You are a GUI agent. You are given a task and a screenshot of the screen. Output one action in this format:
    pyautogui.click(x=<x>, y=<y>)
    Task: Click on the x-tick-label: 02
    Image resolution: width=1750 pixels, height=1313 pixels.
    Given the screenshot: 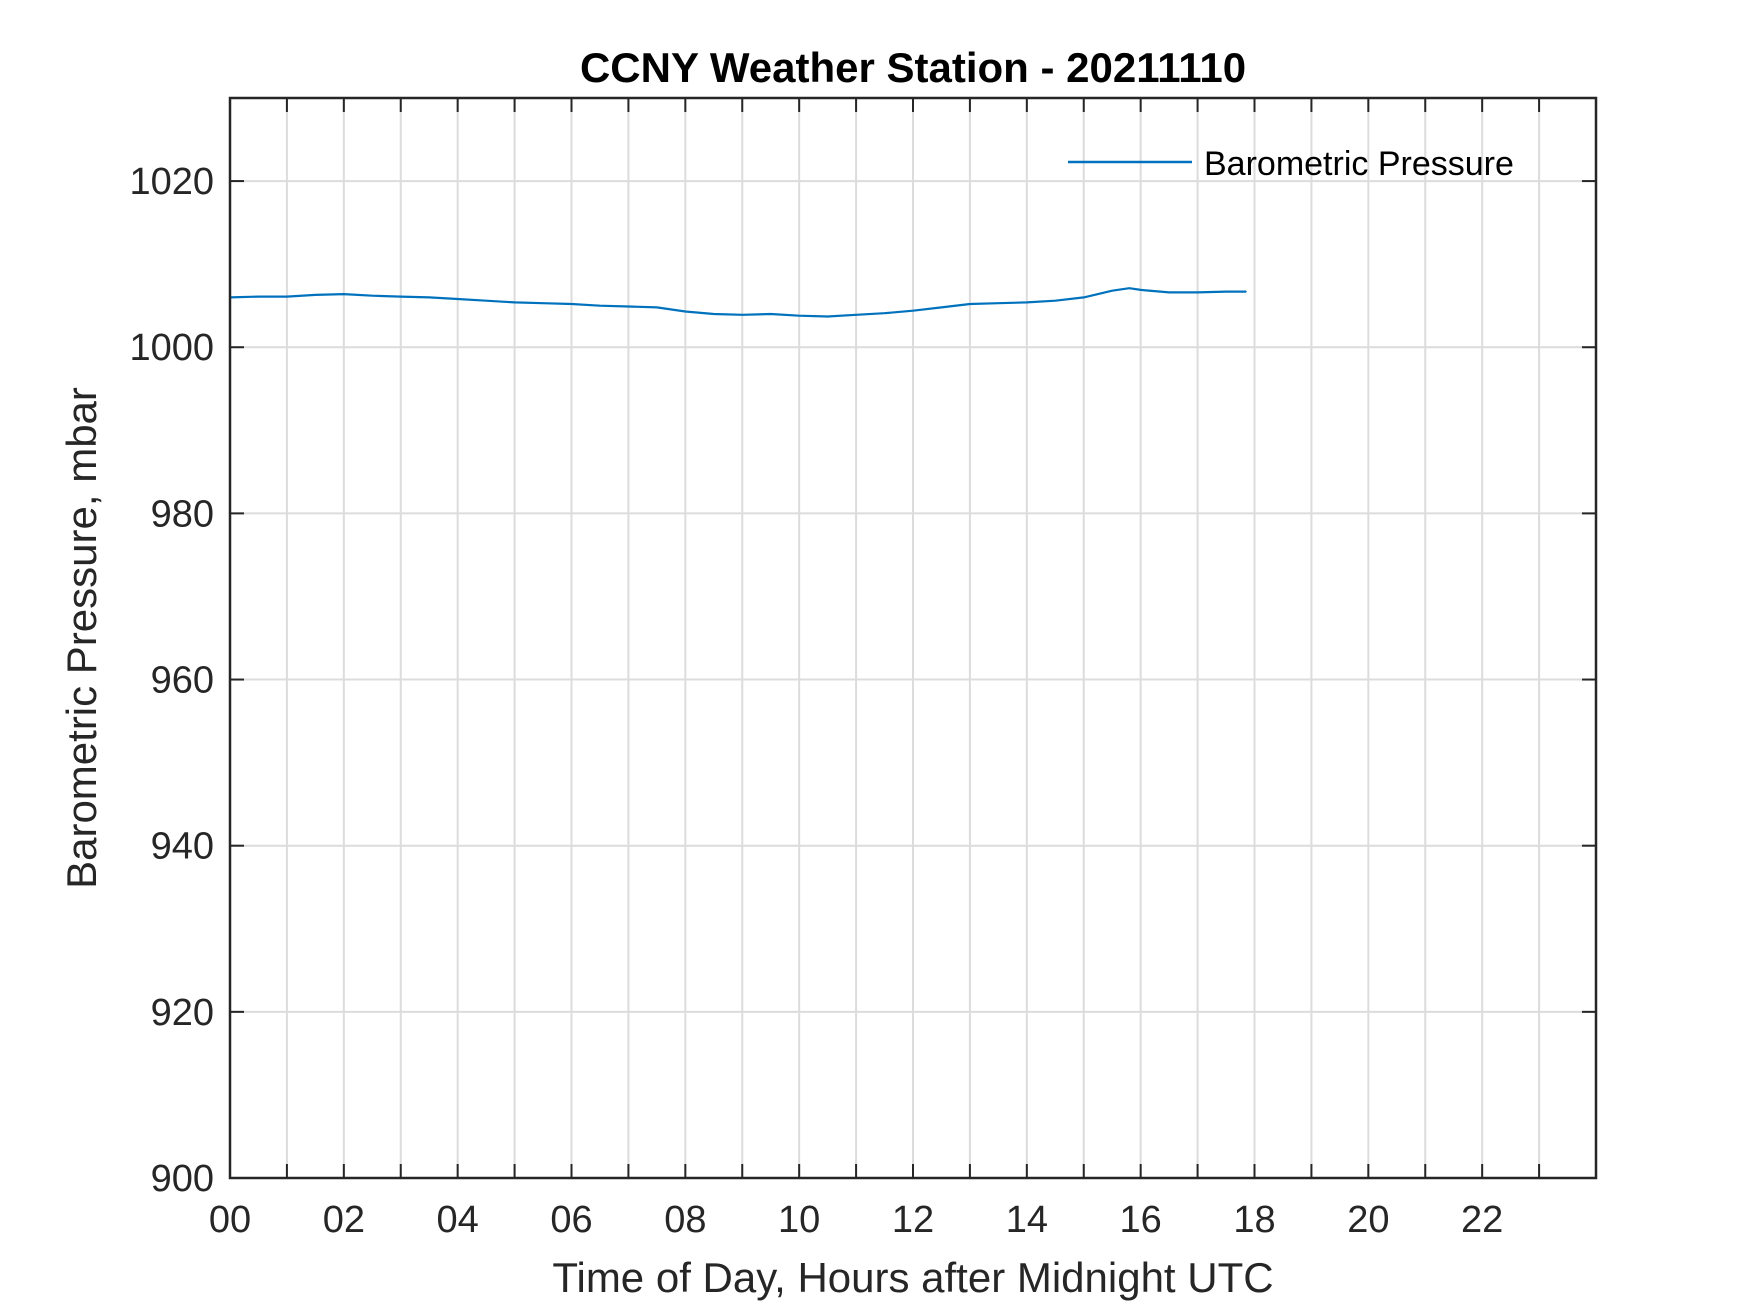 What is the action you would take?
    pyautogui.click(x=344, y=1220)
    